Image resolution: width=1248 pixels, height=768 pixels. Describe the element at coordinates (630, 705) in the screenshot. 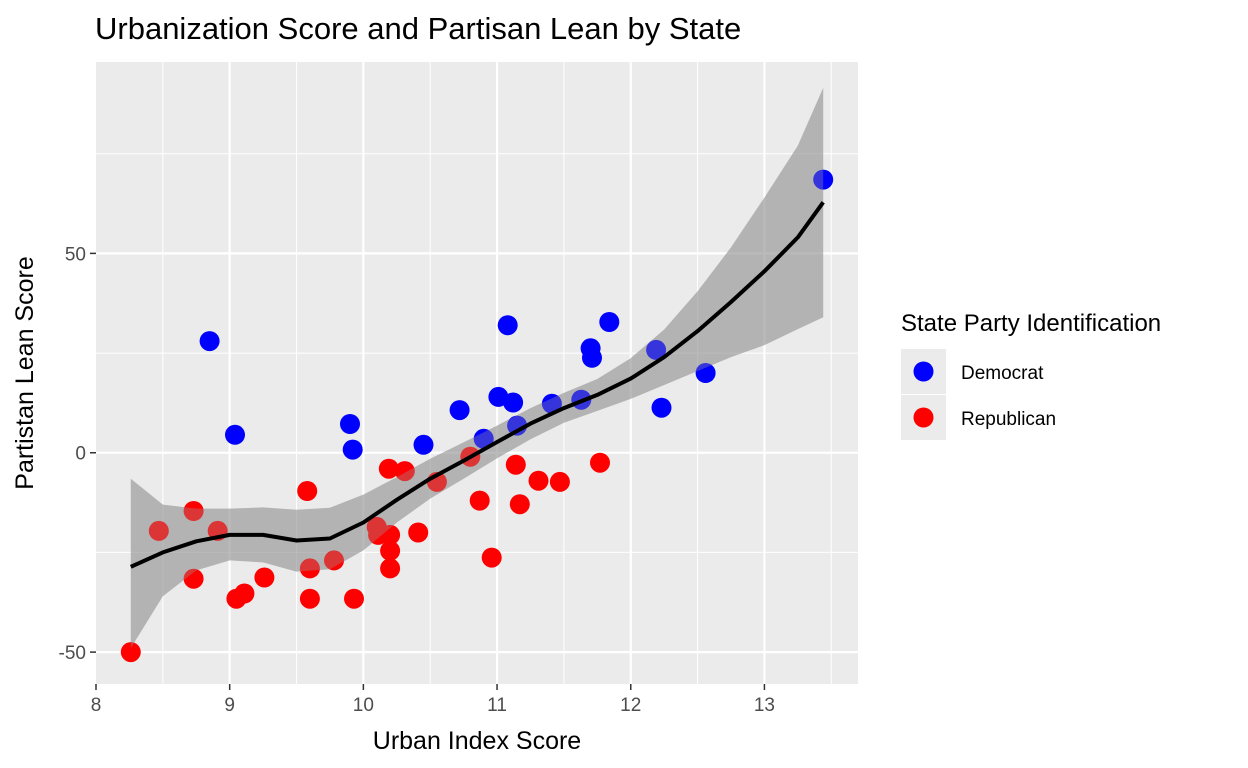

I see `x-tick-label: 12` at that location.